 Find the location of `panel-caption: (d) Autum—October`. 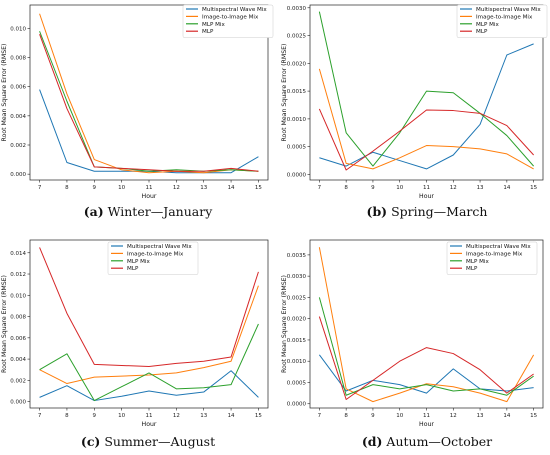

panel-caption: (d) Autum—October is located at coordinates (427, 441).